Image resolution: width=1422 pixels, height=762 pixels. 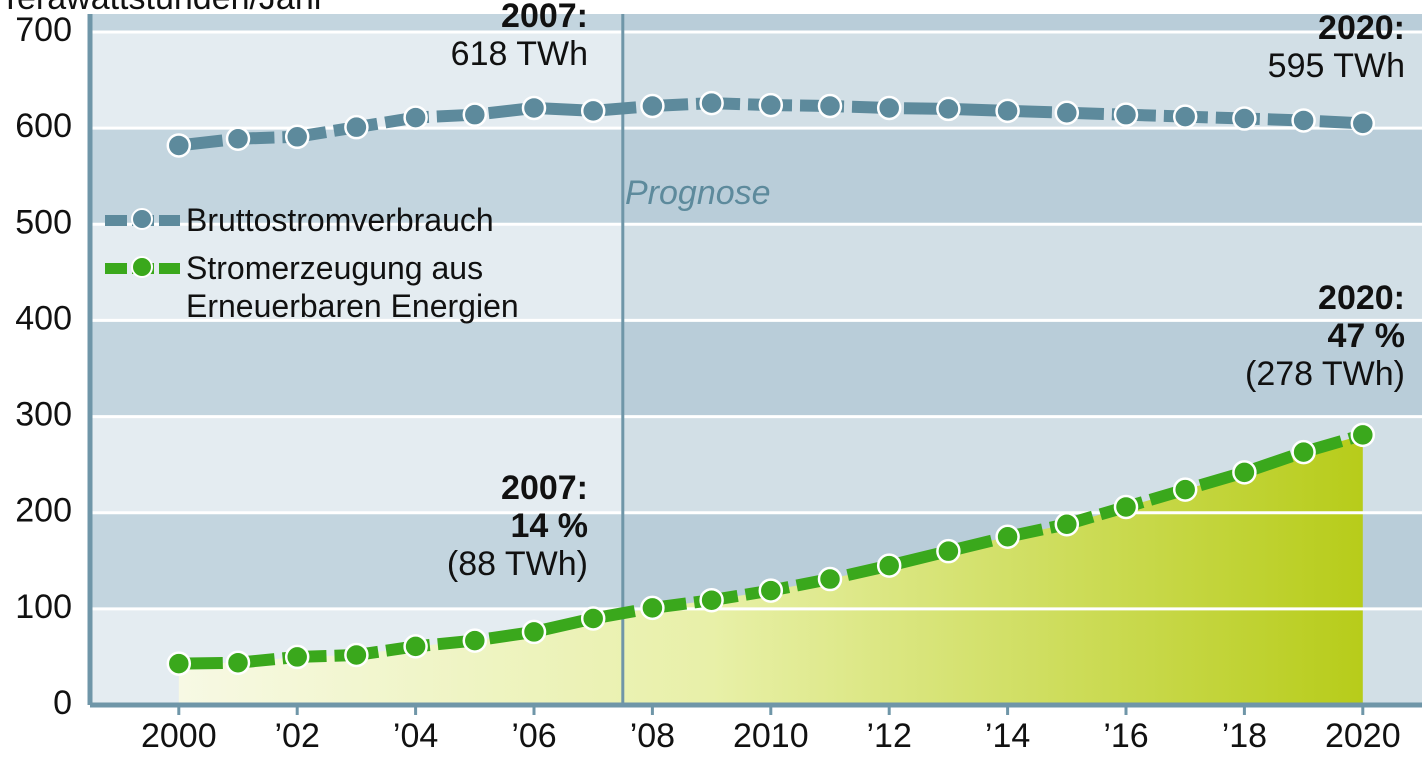 What do you see at coordinates (771, 736) in the screenshot?
I see `x-tick-label: 2010` at bounding box center [771, 736].